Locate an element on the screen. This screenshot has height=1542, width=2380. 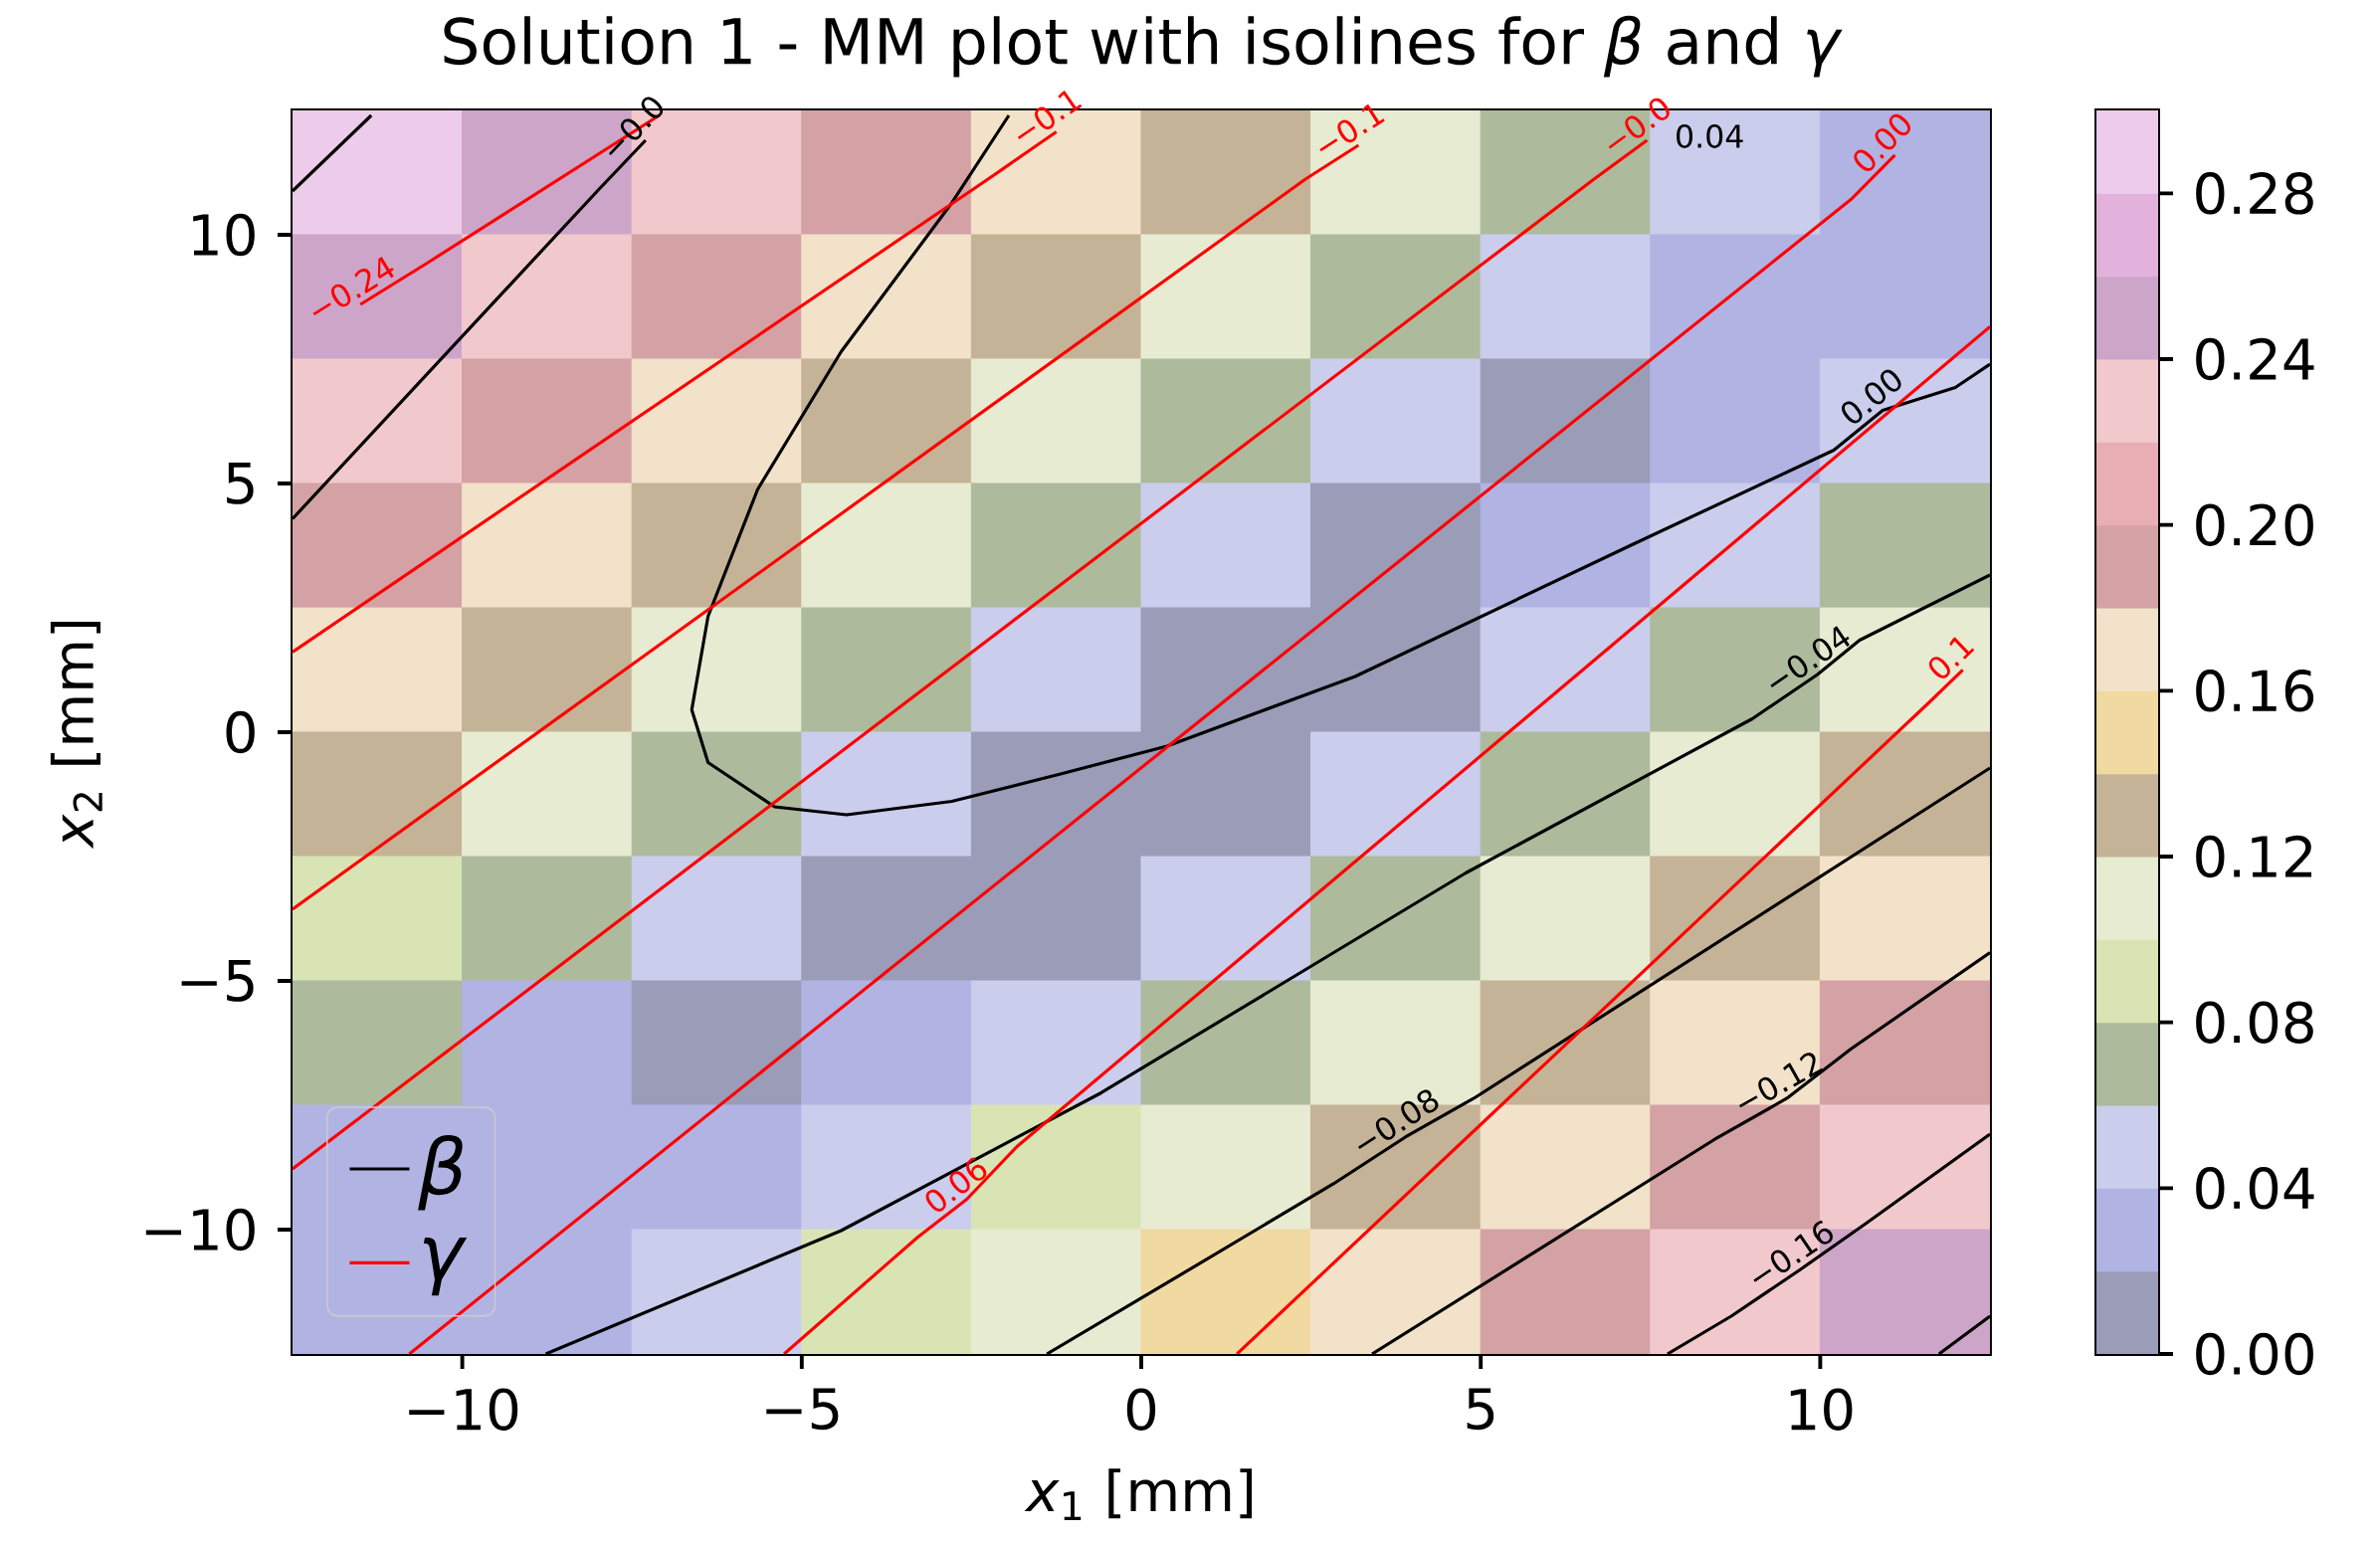
annotation: 0.04 is located at coordinates (1710, 135).